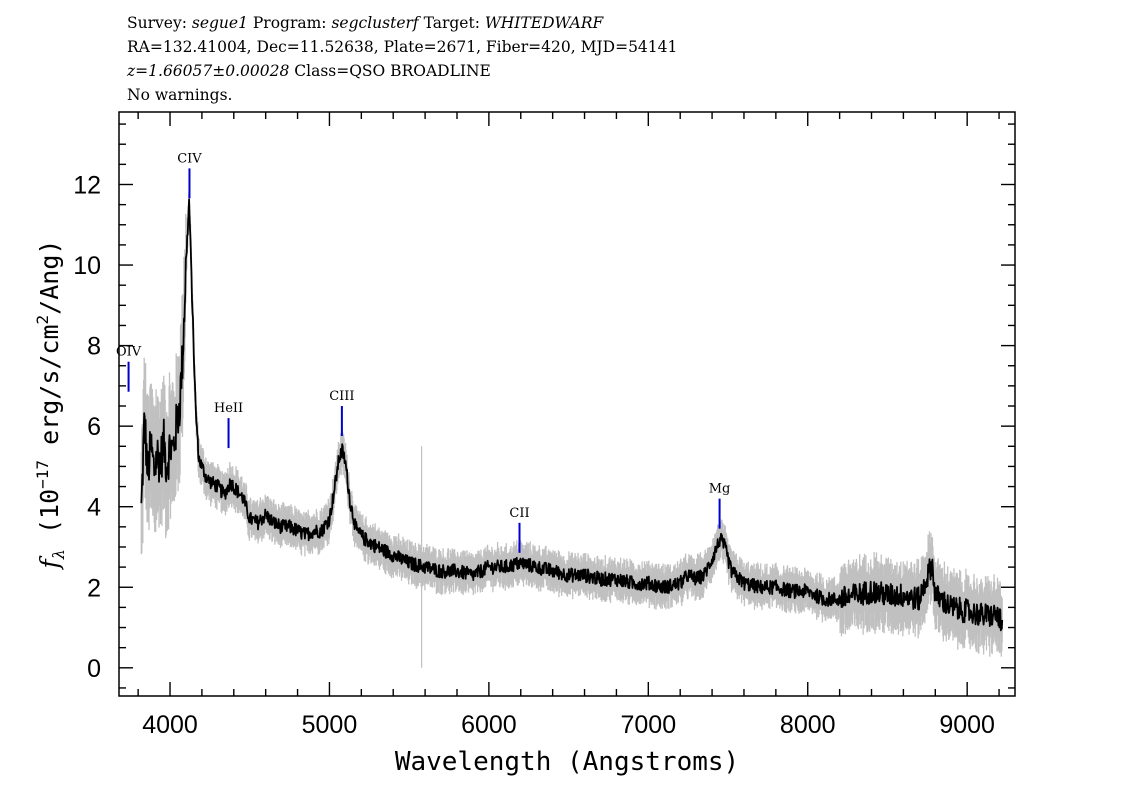  What do you see at coordinates (94, 588) in the screenshot?
I see `y-tick-label: 2` at bounding box center [94, 588].